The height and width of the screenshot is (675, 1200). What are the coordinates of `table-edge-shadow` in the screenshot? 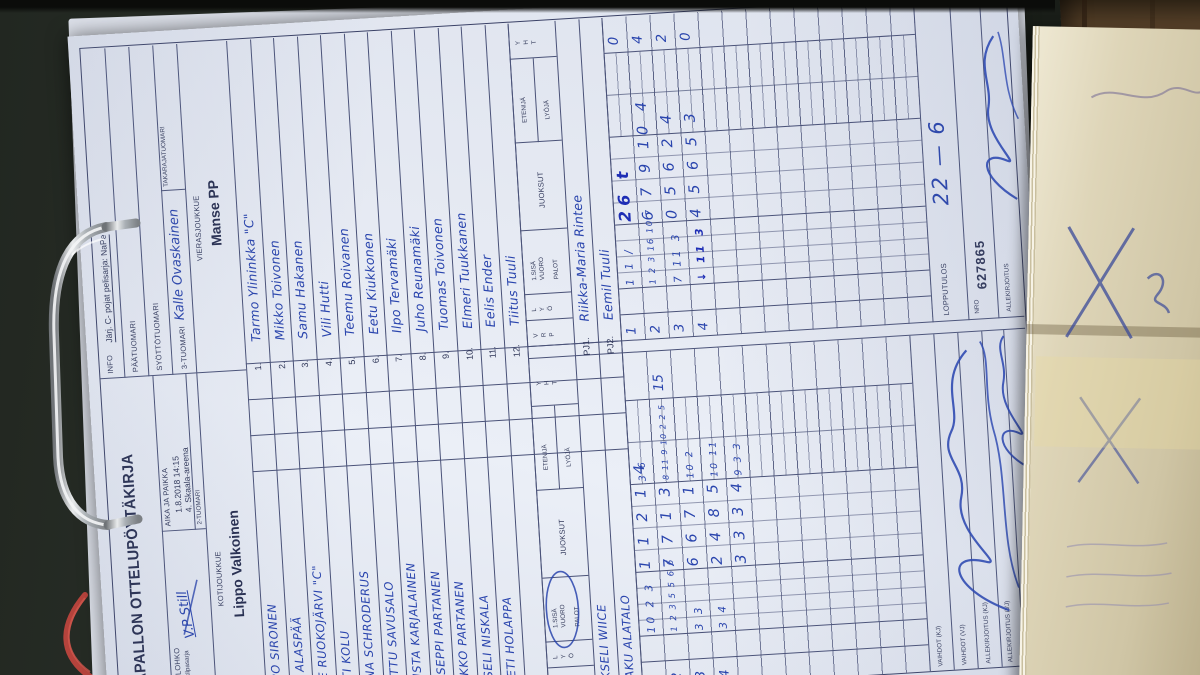 It's located at (527, 6).